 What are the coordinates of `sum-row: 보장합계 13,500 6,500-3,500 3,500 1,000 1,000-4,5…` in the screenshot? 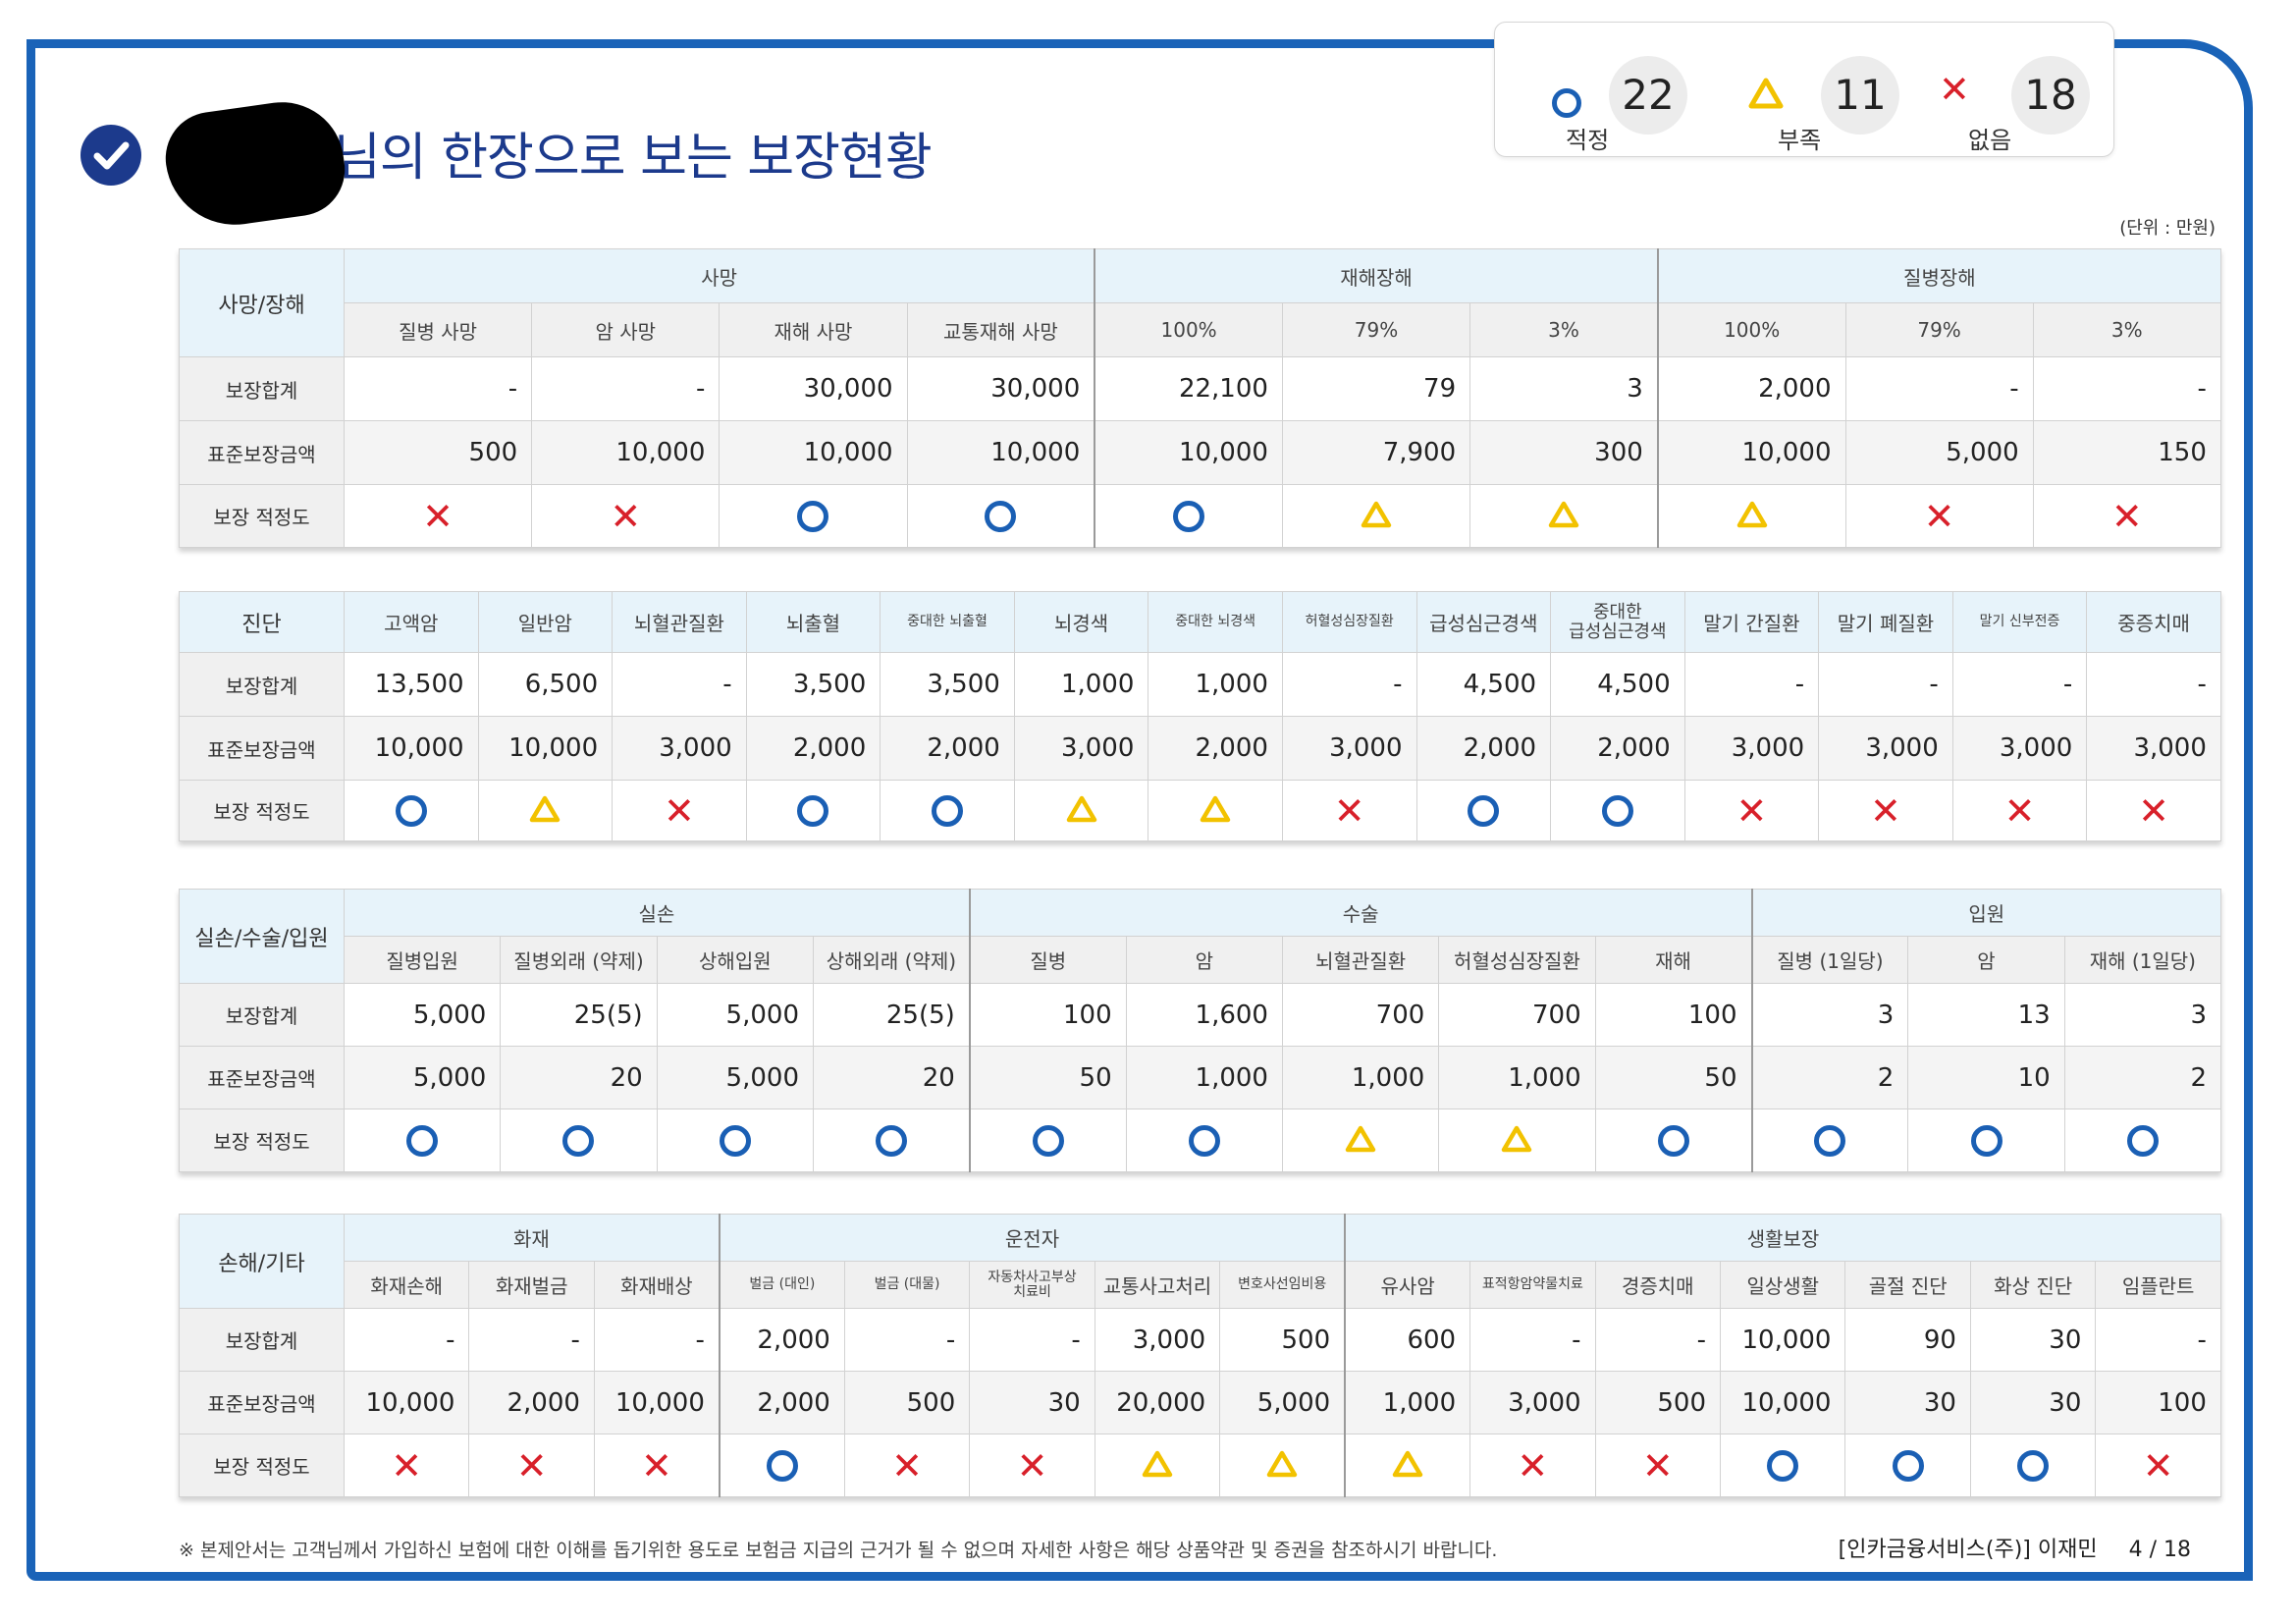 It's located at (1200, 684).